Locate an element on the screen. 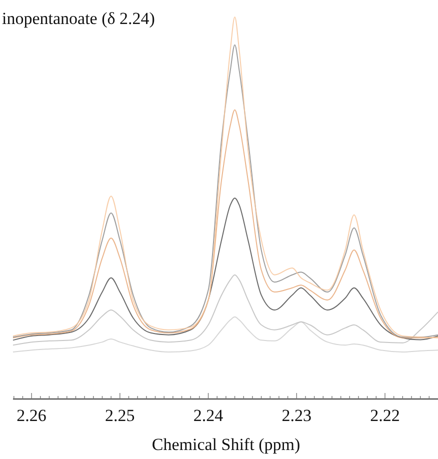  x-tick-label: 2.23 is located at coordinates (297, 415).